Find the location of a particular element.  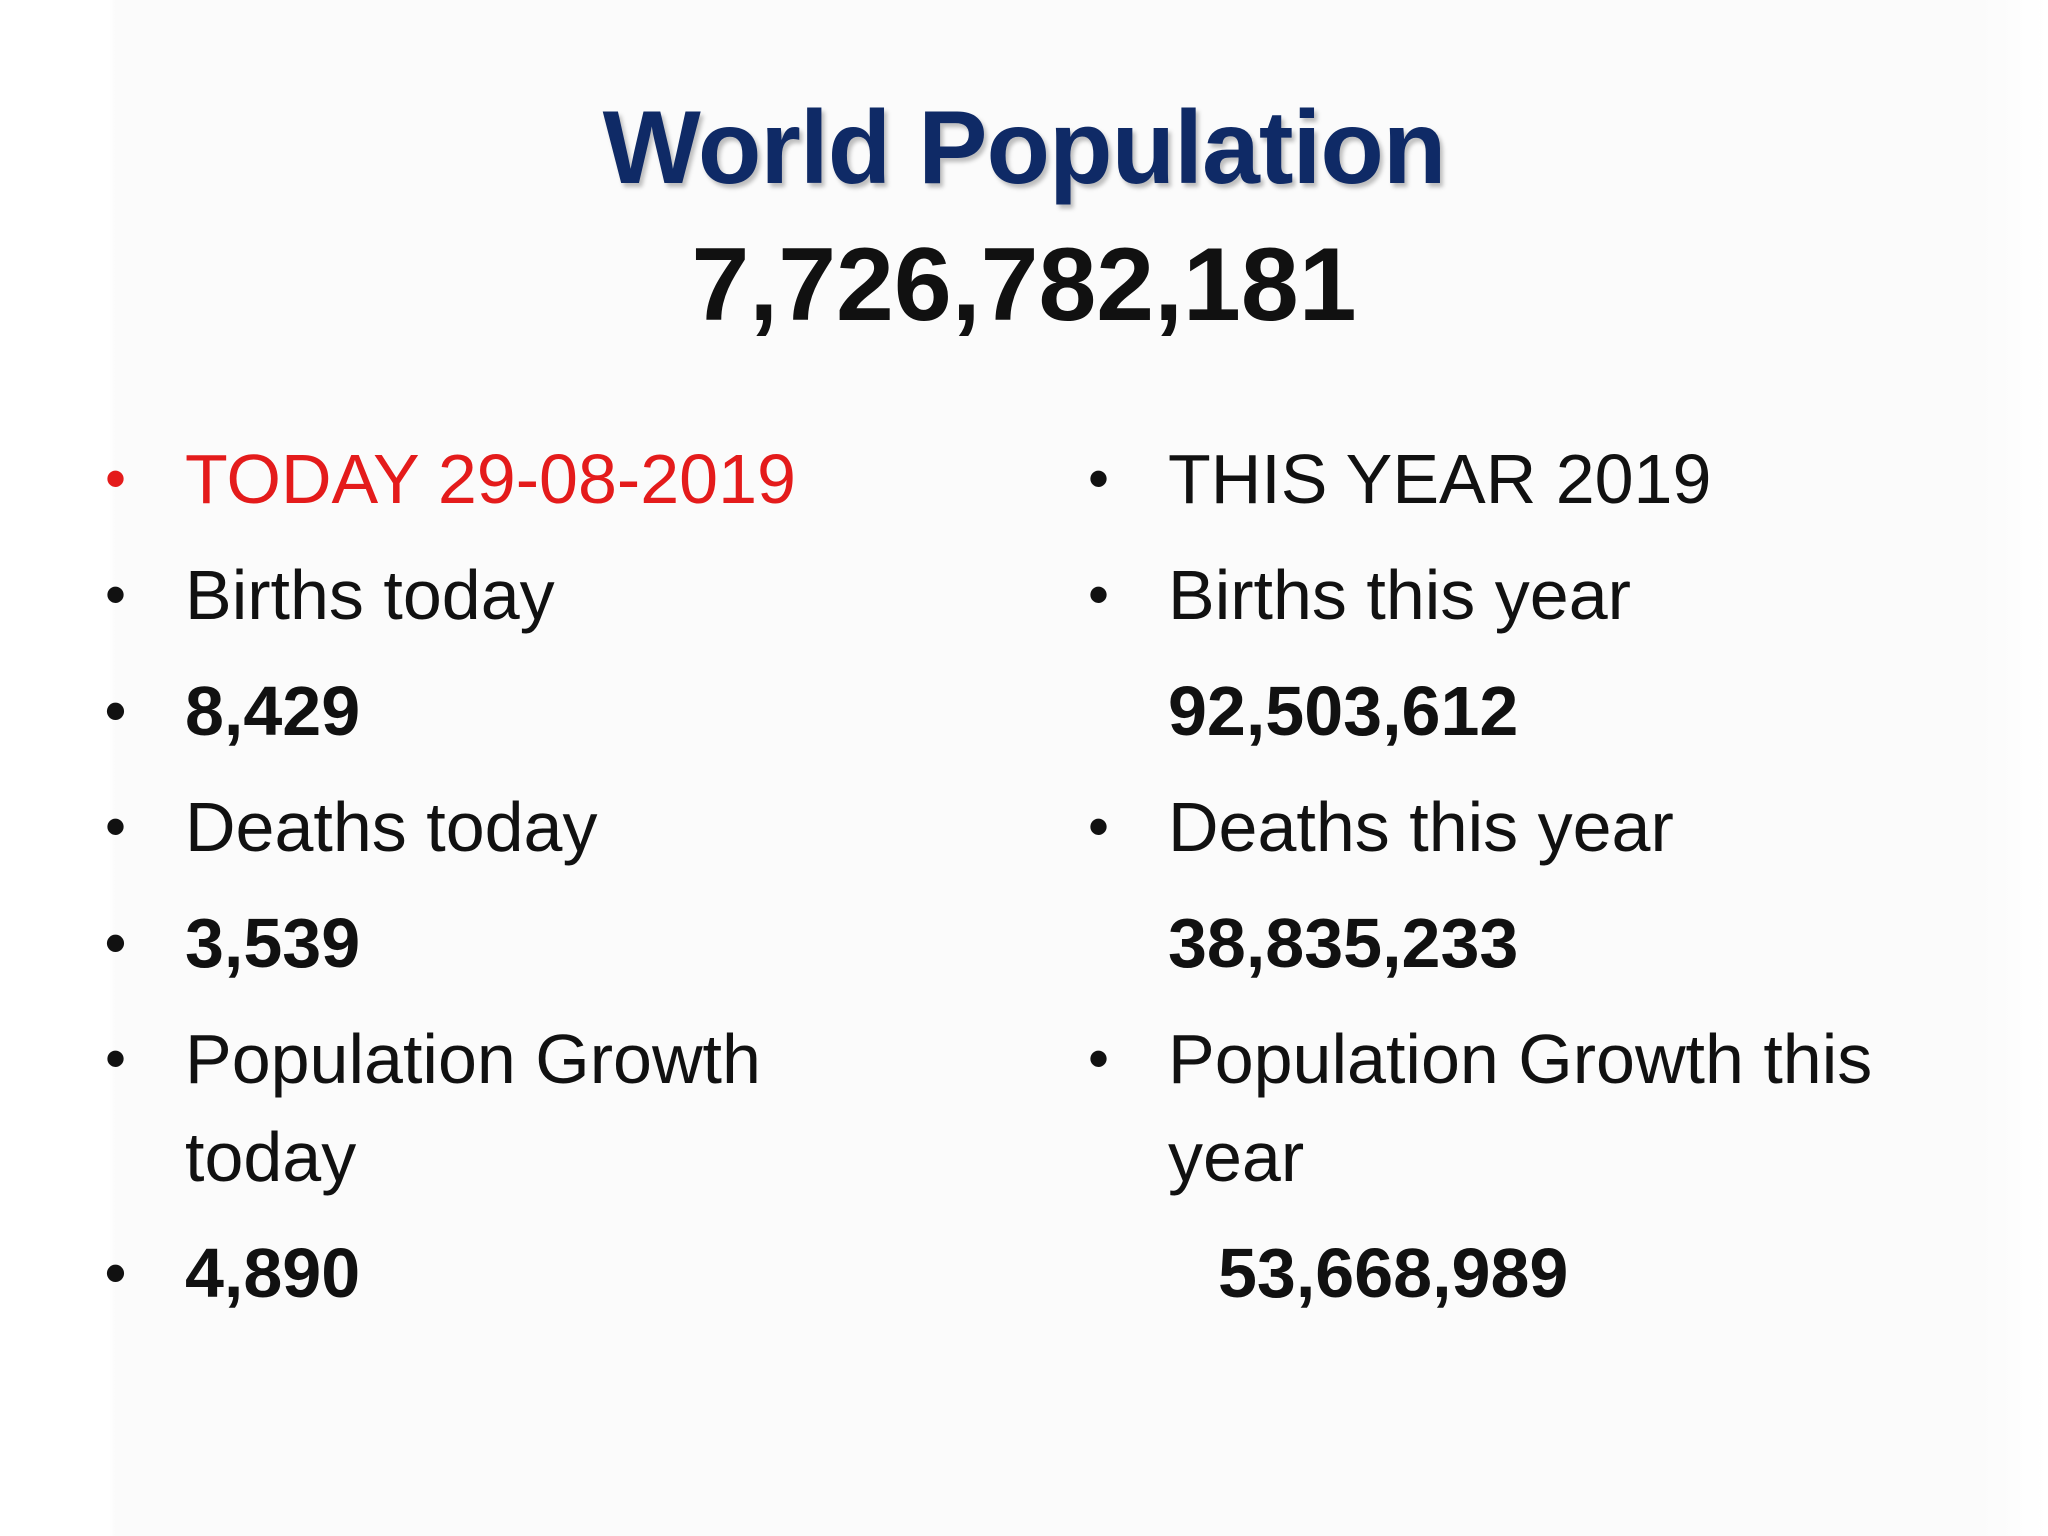

growth-year-label: Population Growth this year is located at coordinates (1520, 1108).